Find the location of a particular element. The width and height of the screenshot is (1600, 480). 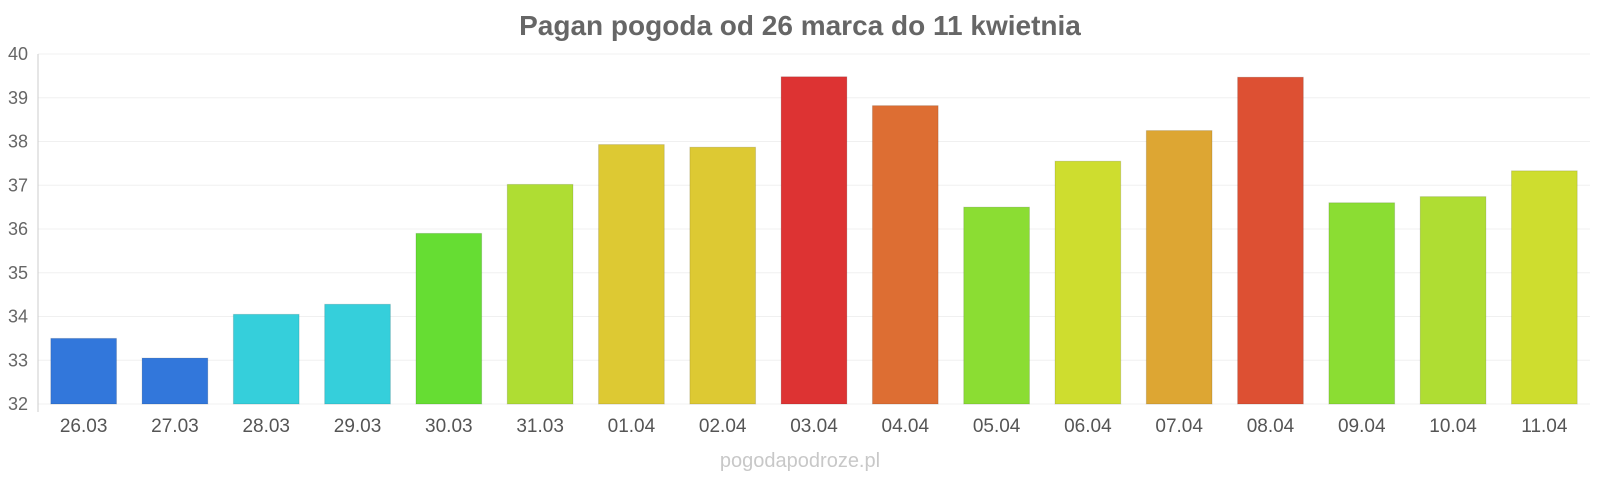

bar-31.03 is located at coordinates (540, 294).